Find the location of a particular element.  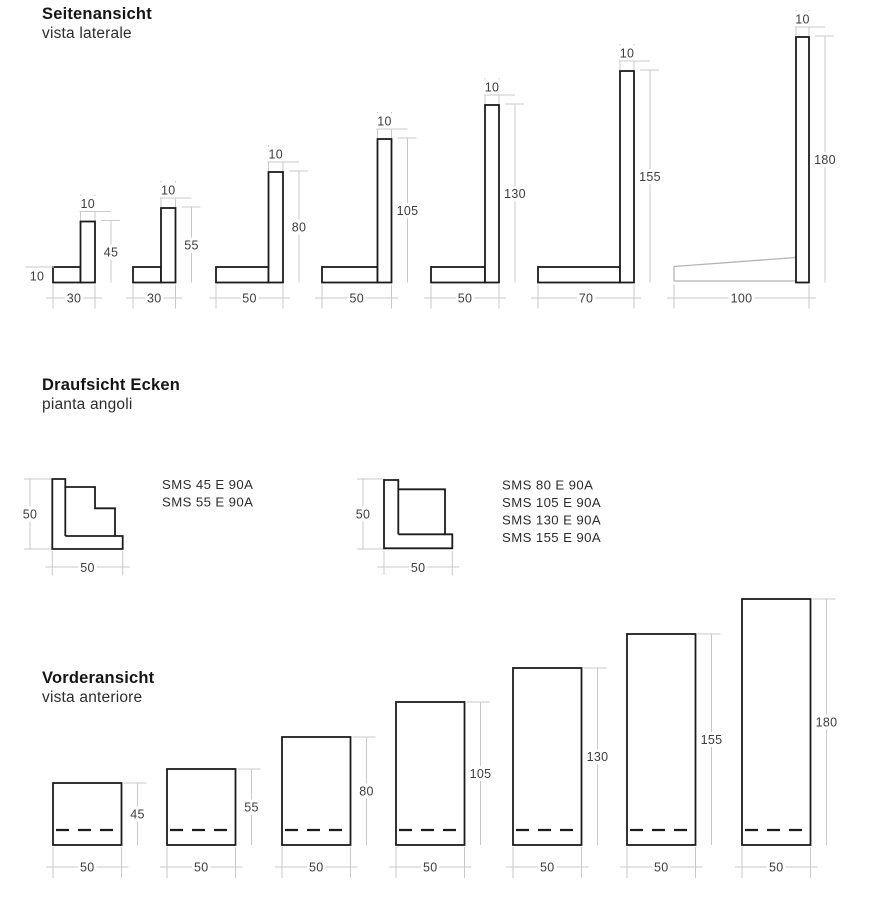

base-width-label: 30 is located at coordinates (154, 298).